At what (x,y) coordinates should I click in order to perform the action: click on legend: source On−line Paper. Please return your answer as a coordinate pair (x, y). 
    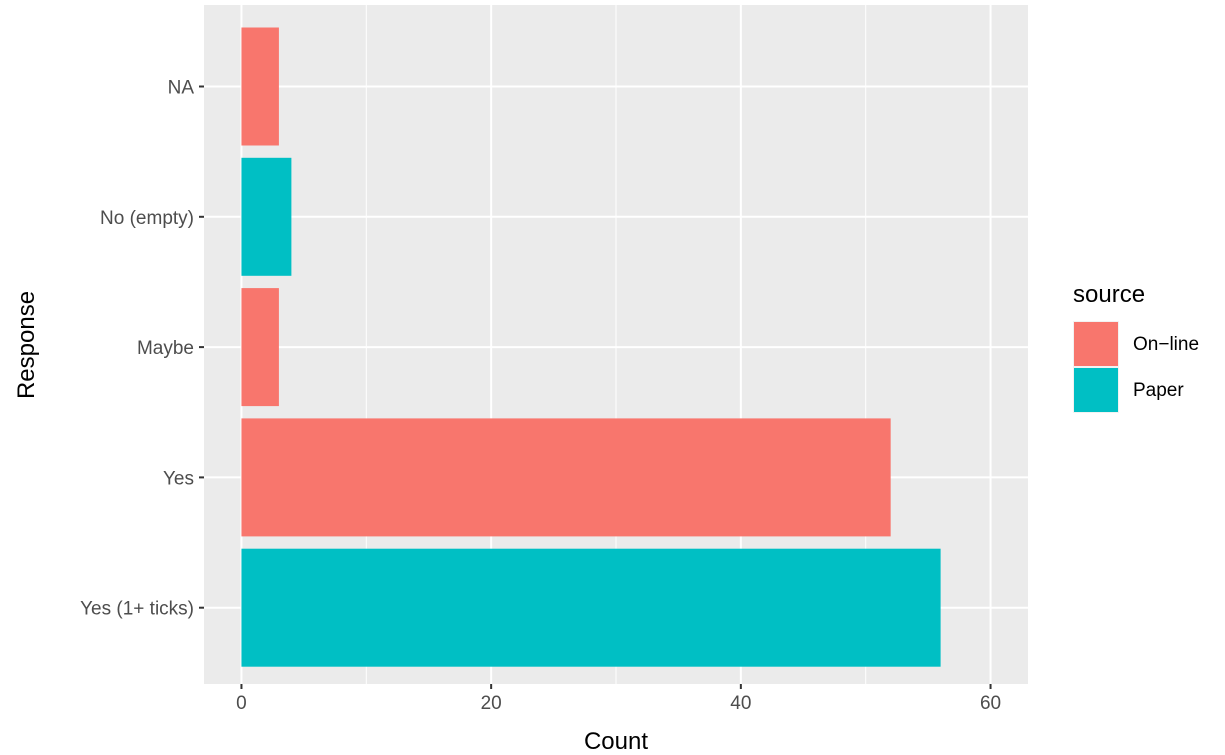
    Looking at the image, I should click on (1136, 347).